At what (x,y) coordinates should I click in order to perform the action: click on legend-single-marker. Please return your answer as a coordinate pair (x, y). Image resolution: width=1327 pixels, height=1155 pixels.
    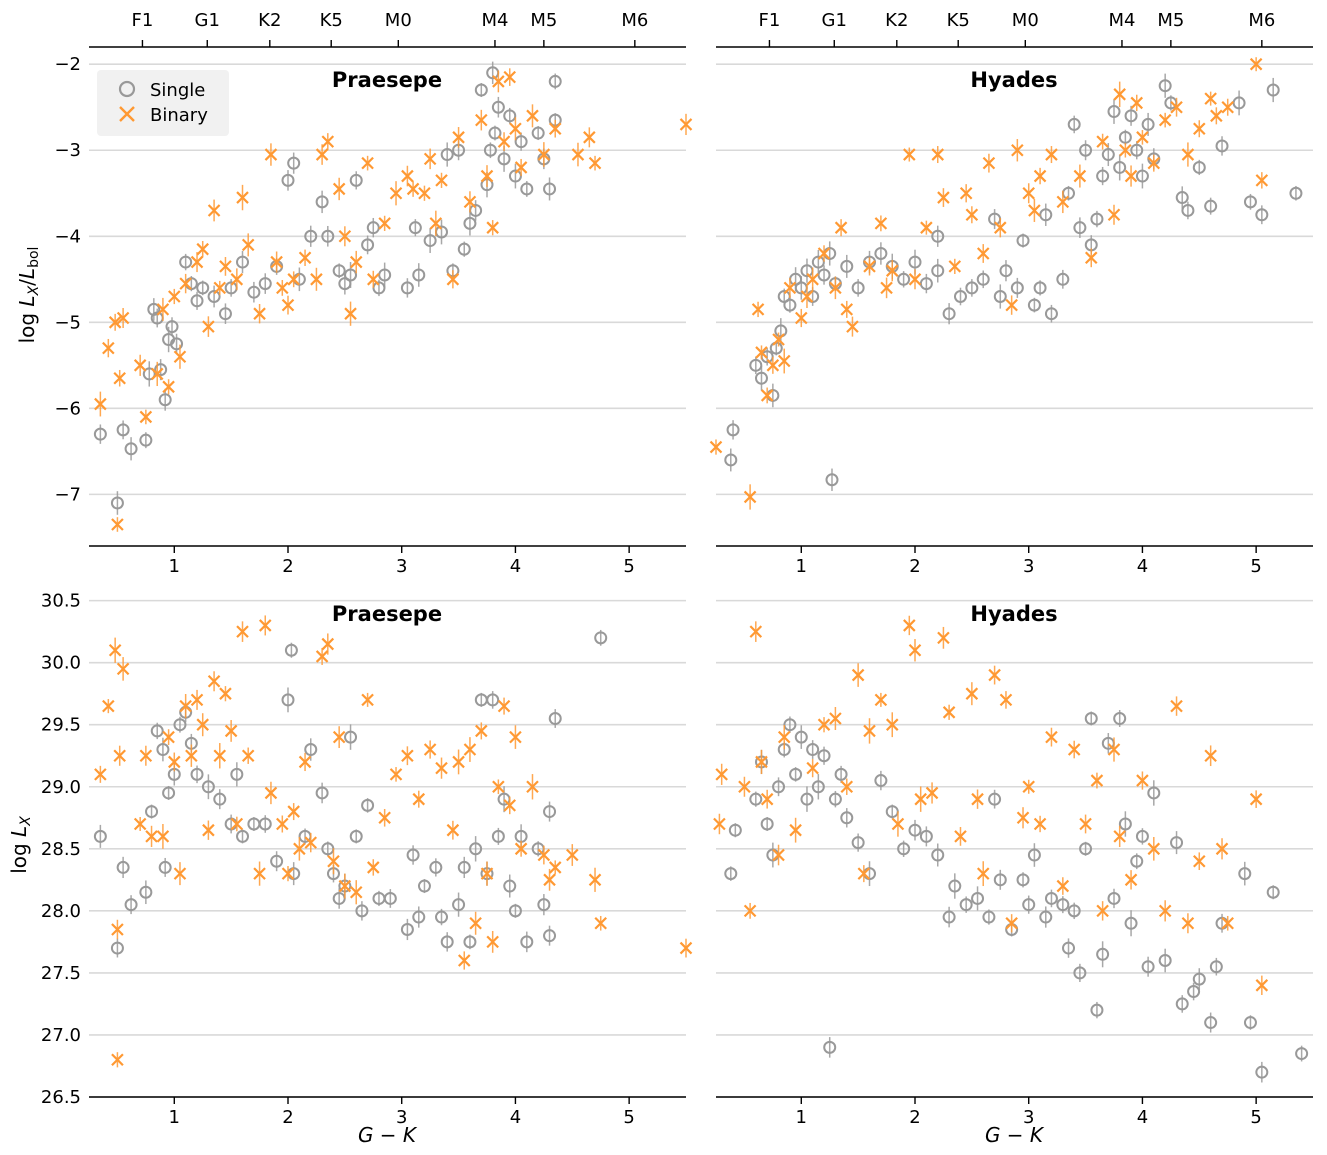
    Looking at the image, I should click on (127, 89).